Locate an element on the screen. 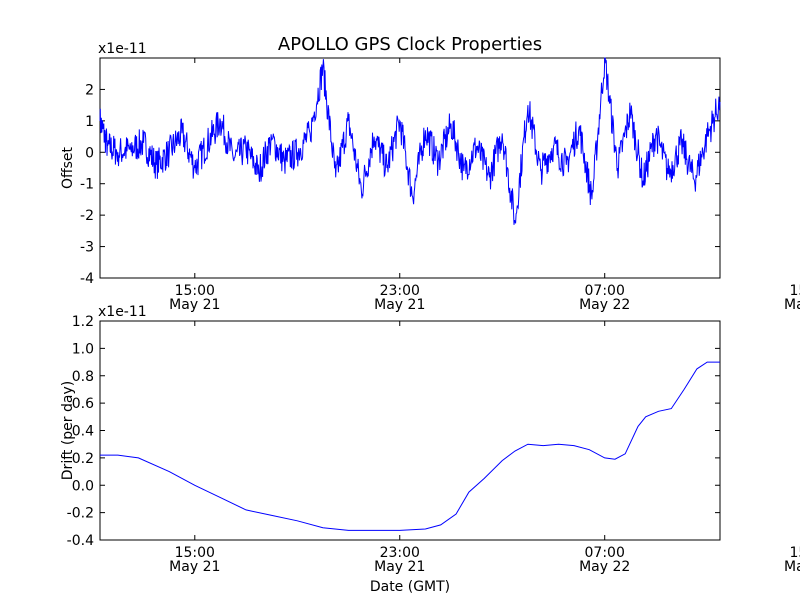 This screenshot has height=600, width=800. drift-ylabel: Drift (per day) is located at coordinates (68, 430).